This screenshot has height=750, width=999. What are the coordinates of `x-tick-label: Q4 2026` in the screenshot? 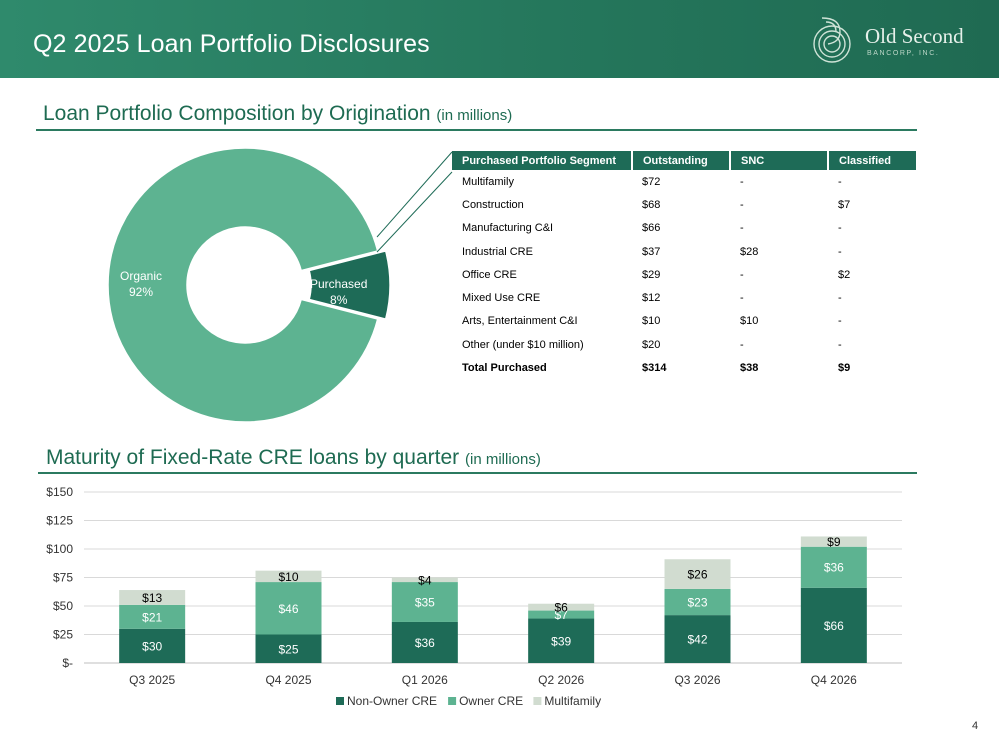 It's located at (834, 680).